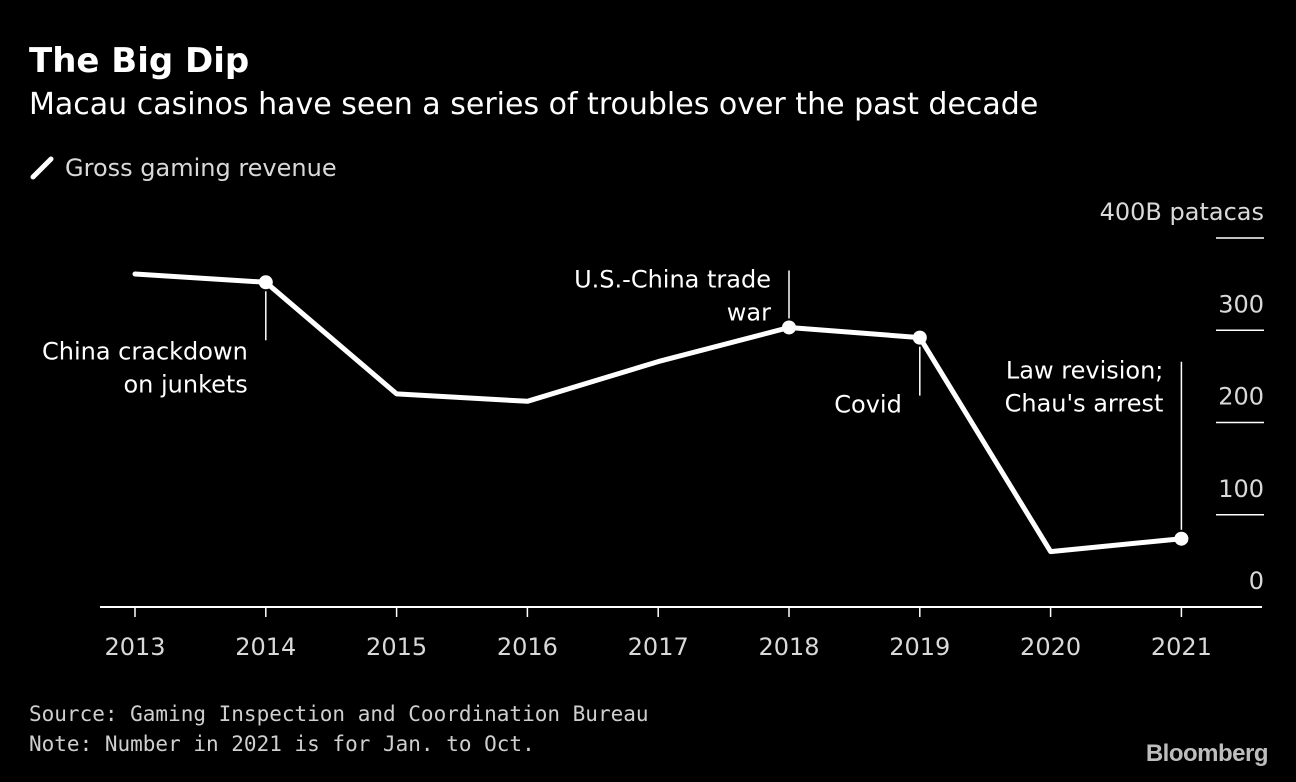  What do you see at coordinates (1084, 371) in the screenshot?
I see `annotation-label: Law revision;` at bounding box center [1084, 371].